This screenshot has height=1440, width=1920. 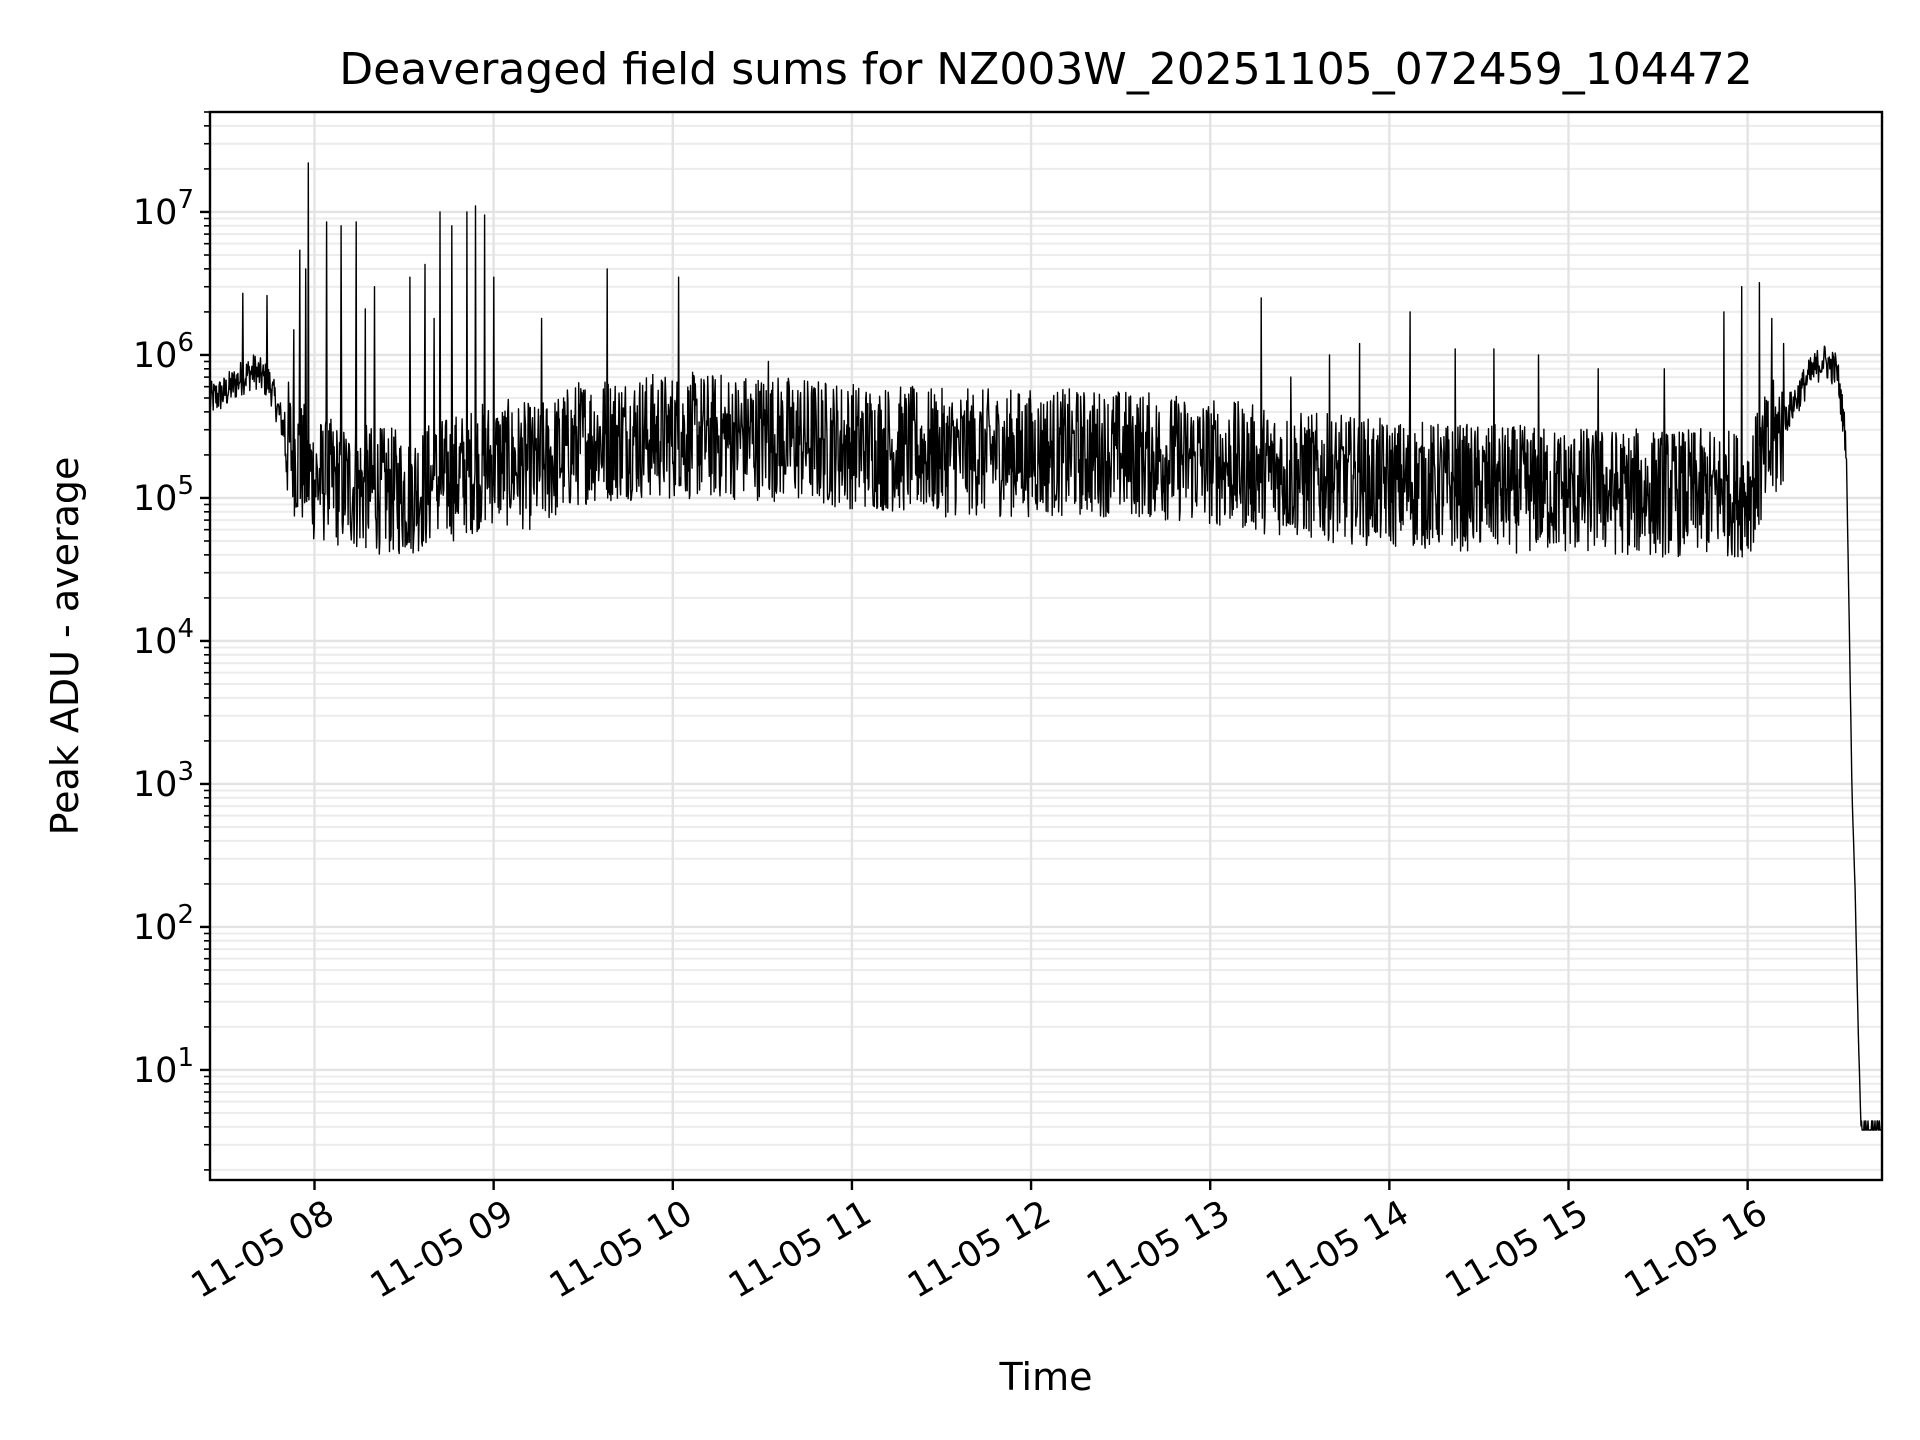 What do you see at coordinates (65, 646) in the screenshot?
I see `y-axis-label: Peak ADU - average` at bounding box center [65, 646].